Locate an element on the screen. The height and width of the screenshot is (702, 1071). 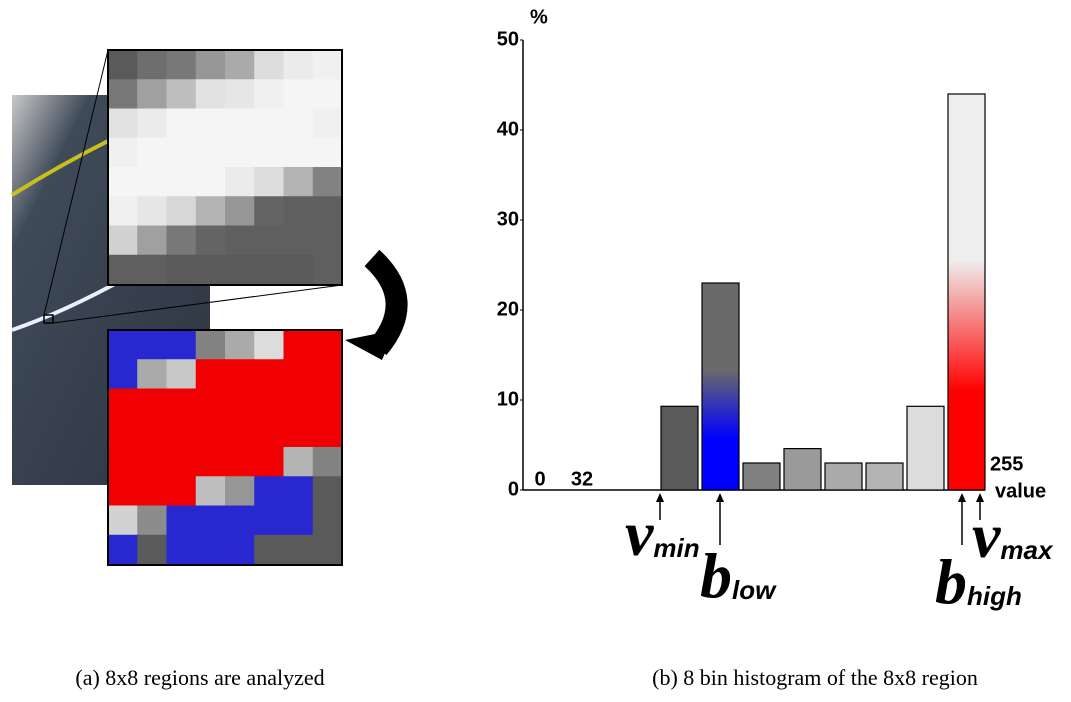
x-axis-title: value is located at coordinates (1020, 491).